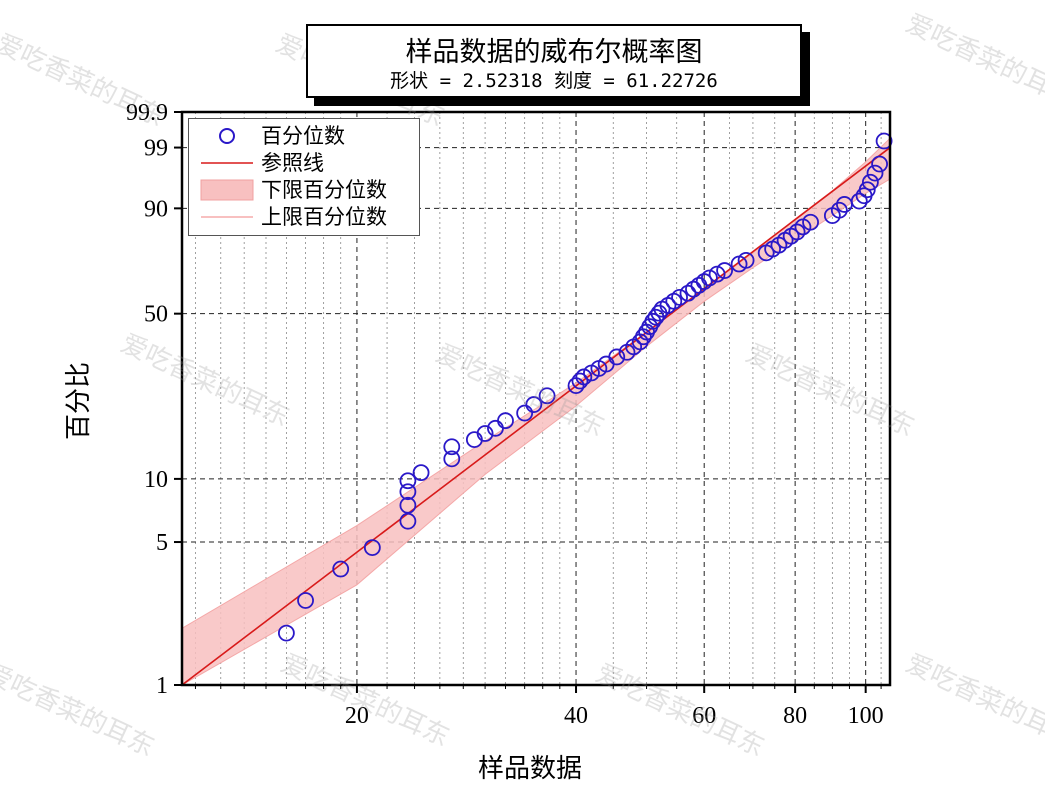 This screenshot has height=800, width=1045. I want to click on legend-label: 下限百分位数, so click(324, 190).